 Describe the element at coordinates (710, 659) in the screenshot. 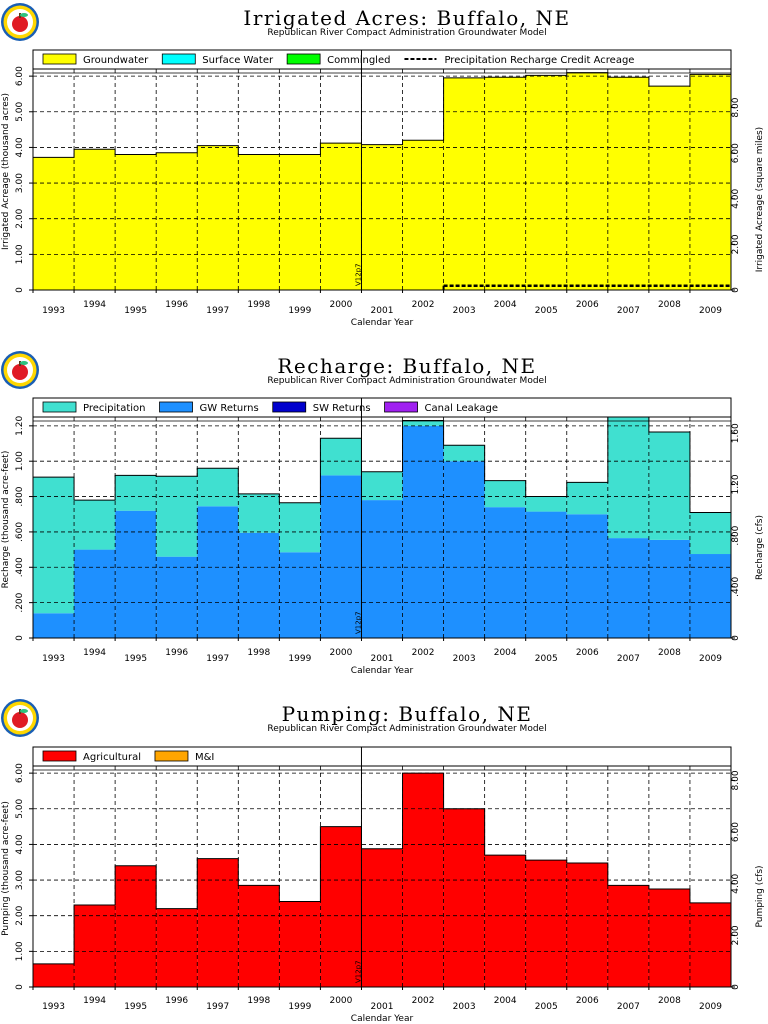

I see `xtick-label: 2009` at that location.